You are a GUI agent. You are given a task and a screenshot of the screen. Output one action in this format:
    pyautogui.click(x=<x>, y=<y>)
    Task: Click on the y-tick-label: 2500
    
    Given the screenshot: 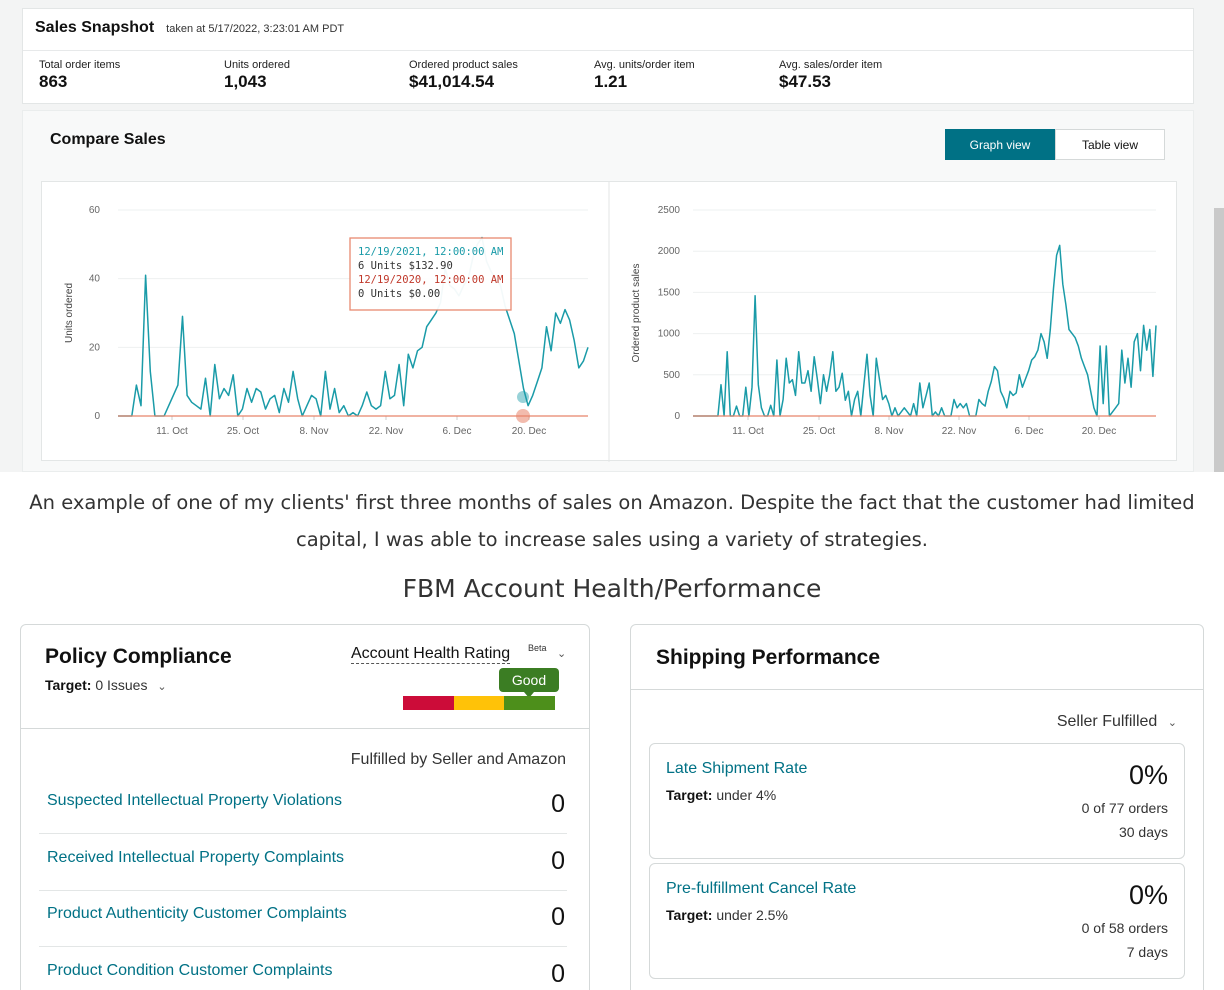 What is the action you would take?
    pyautogui.click(x=669, y=210)
    